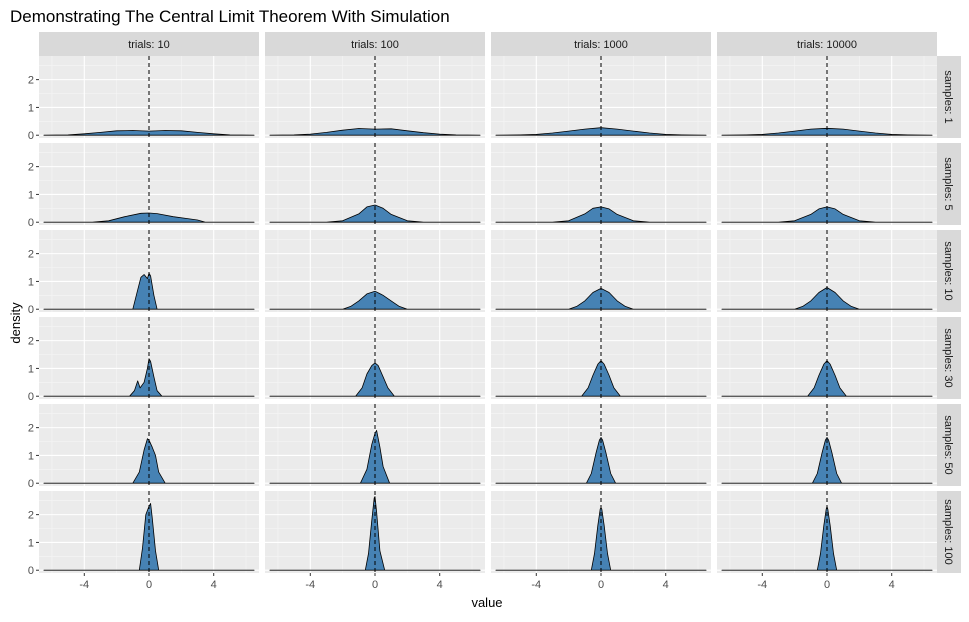  I want to click on row-strip-label: samples: 5, so click(948, 183).